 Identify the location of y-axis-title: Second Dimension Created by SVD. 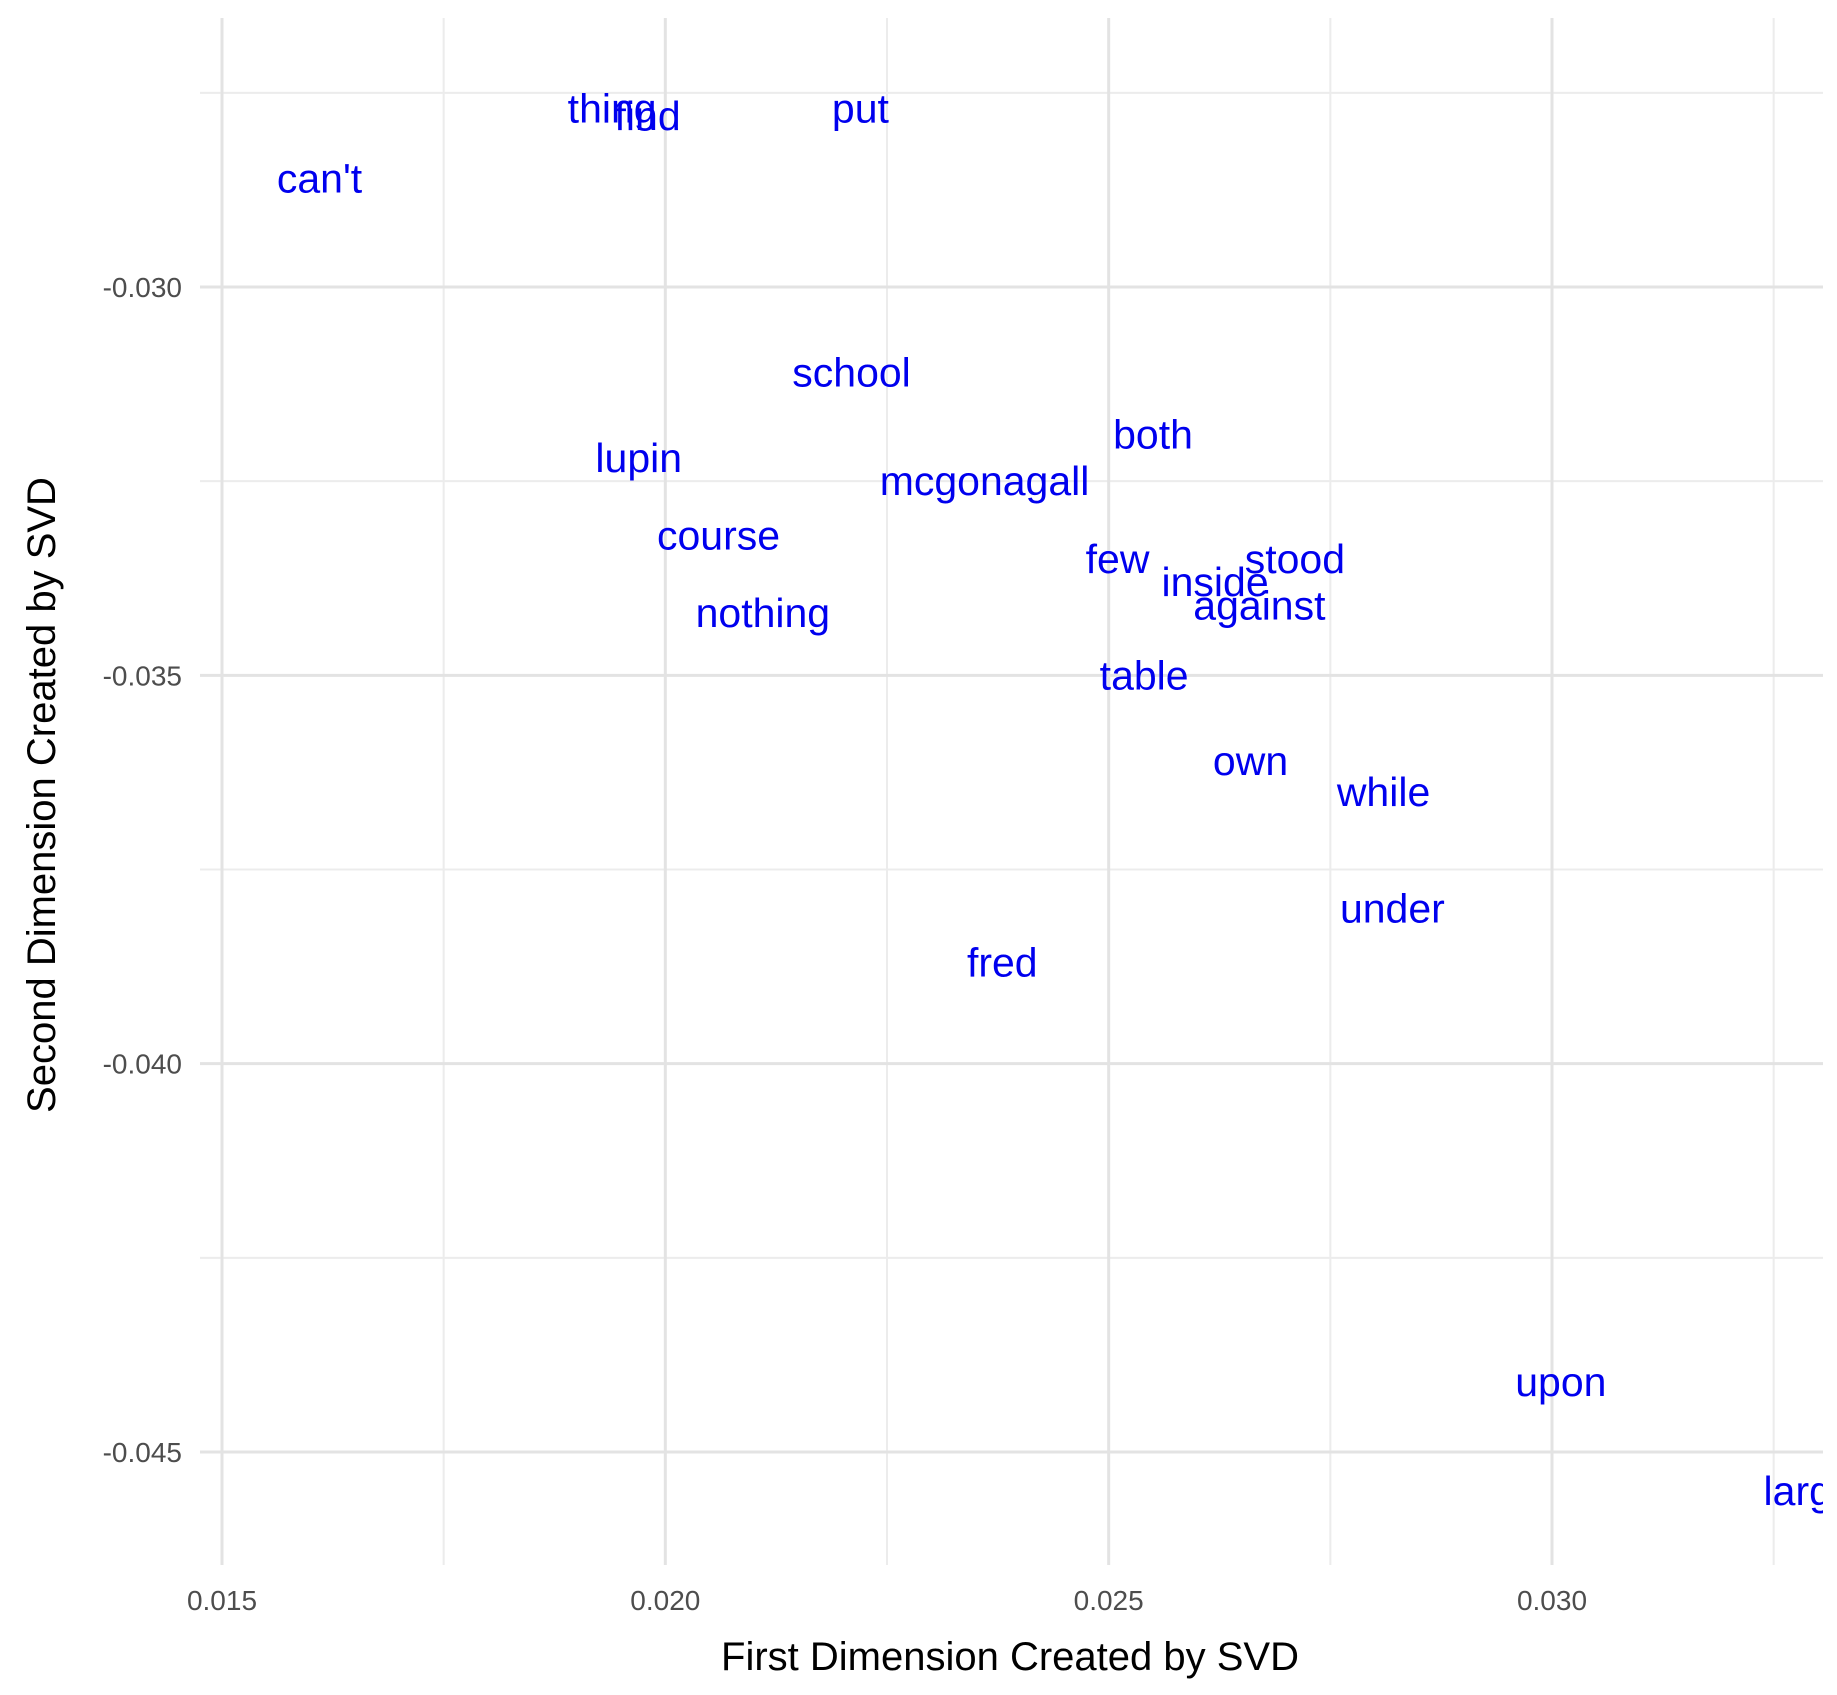
(42, 795).